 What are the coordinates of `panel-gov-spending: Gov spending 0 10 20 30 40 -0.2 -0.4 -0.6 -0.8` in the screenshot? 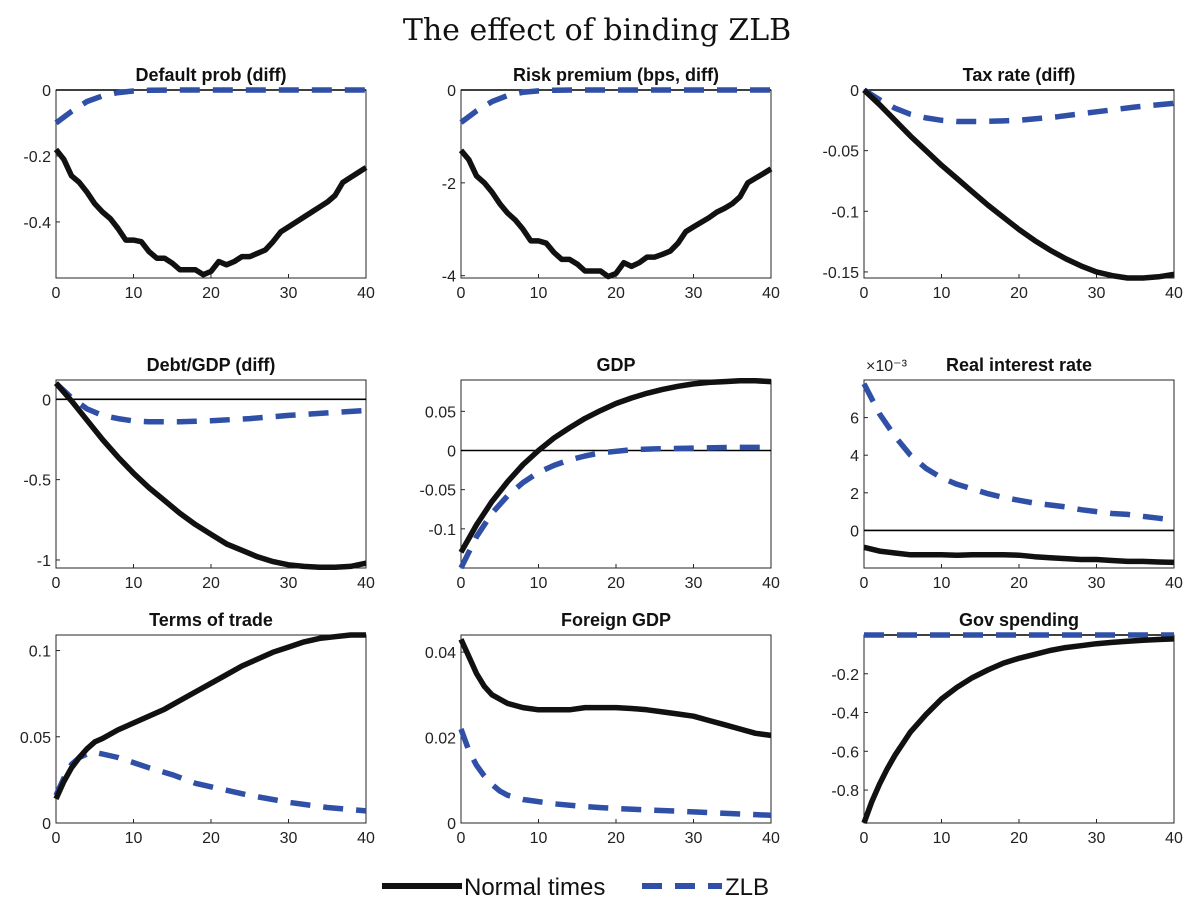 It's located at (1007, 728).